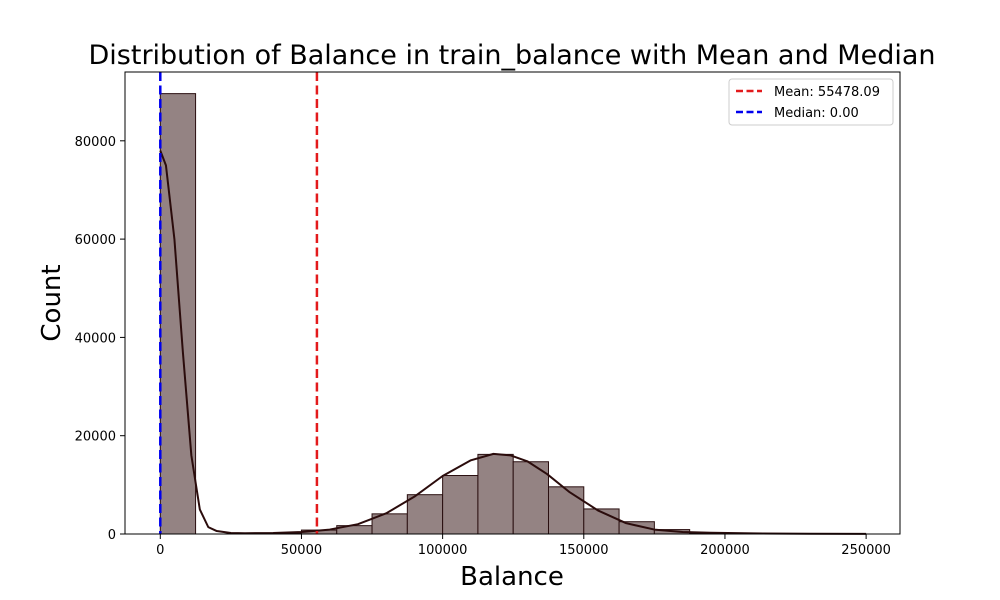  Describe the element at coordinates (52, 302) in the screenshot. I see `y-axis-label: Count` at that location.